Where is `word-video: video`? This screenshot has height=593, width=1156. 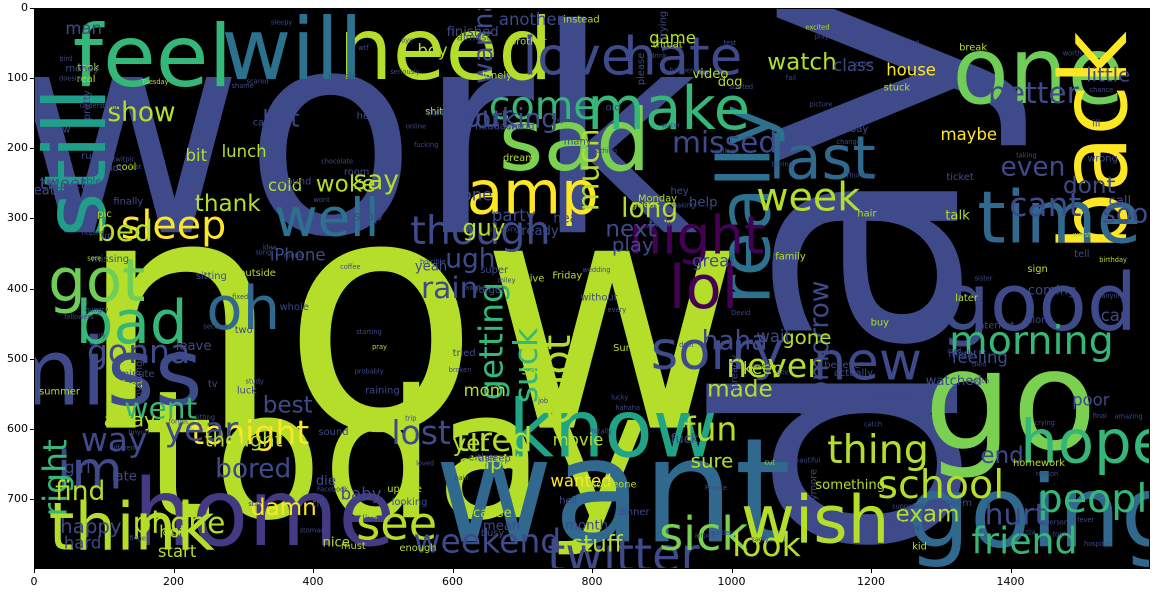 word-video: video is located at coordinates (710, 74).